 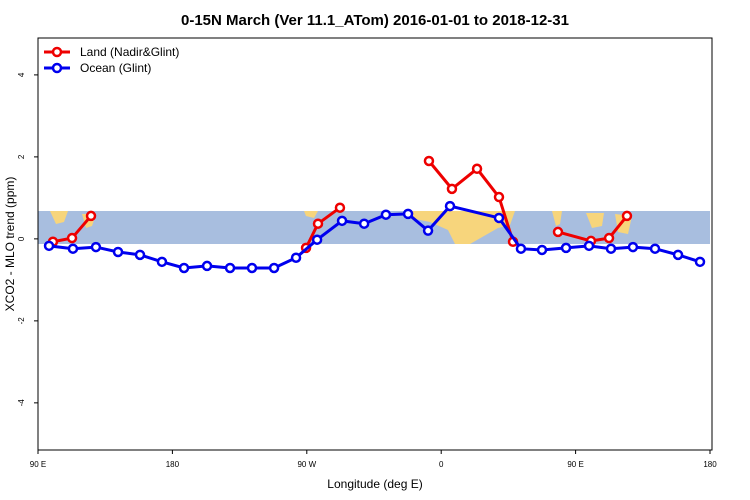 I want to click on y-tick-label: 4, so click(x=21, y=74).